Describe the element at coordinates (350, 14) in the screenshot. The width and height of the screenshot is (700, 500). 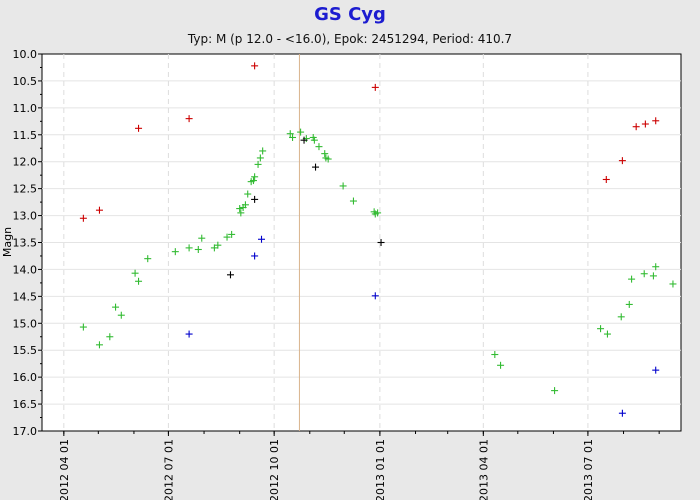
I see `chart-title: GS Cyg` at that location.